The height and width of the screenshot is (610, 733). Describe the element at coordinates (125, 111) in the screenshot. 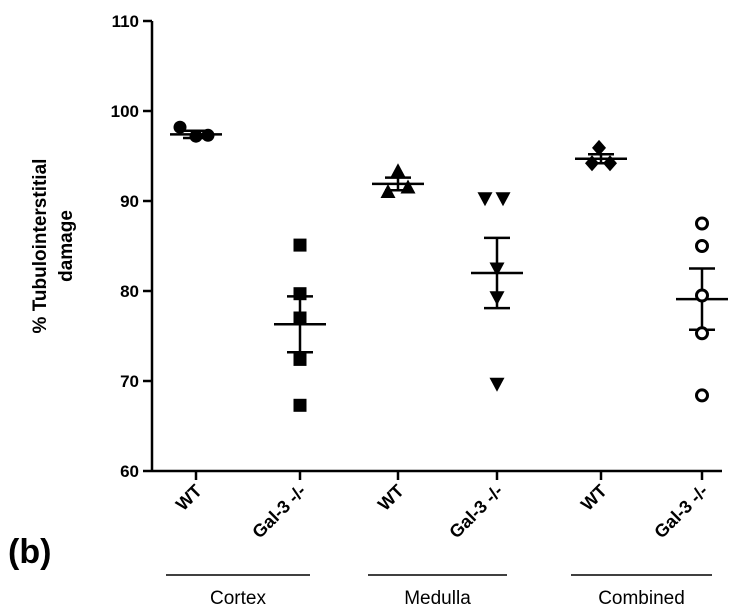

I see `y-tick-label: 100` at that location.